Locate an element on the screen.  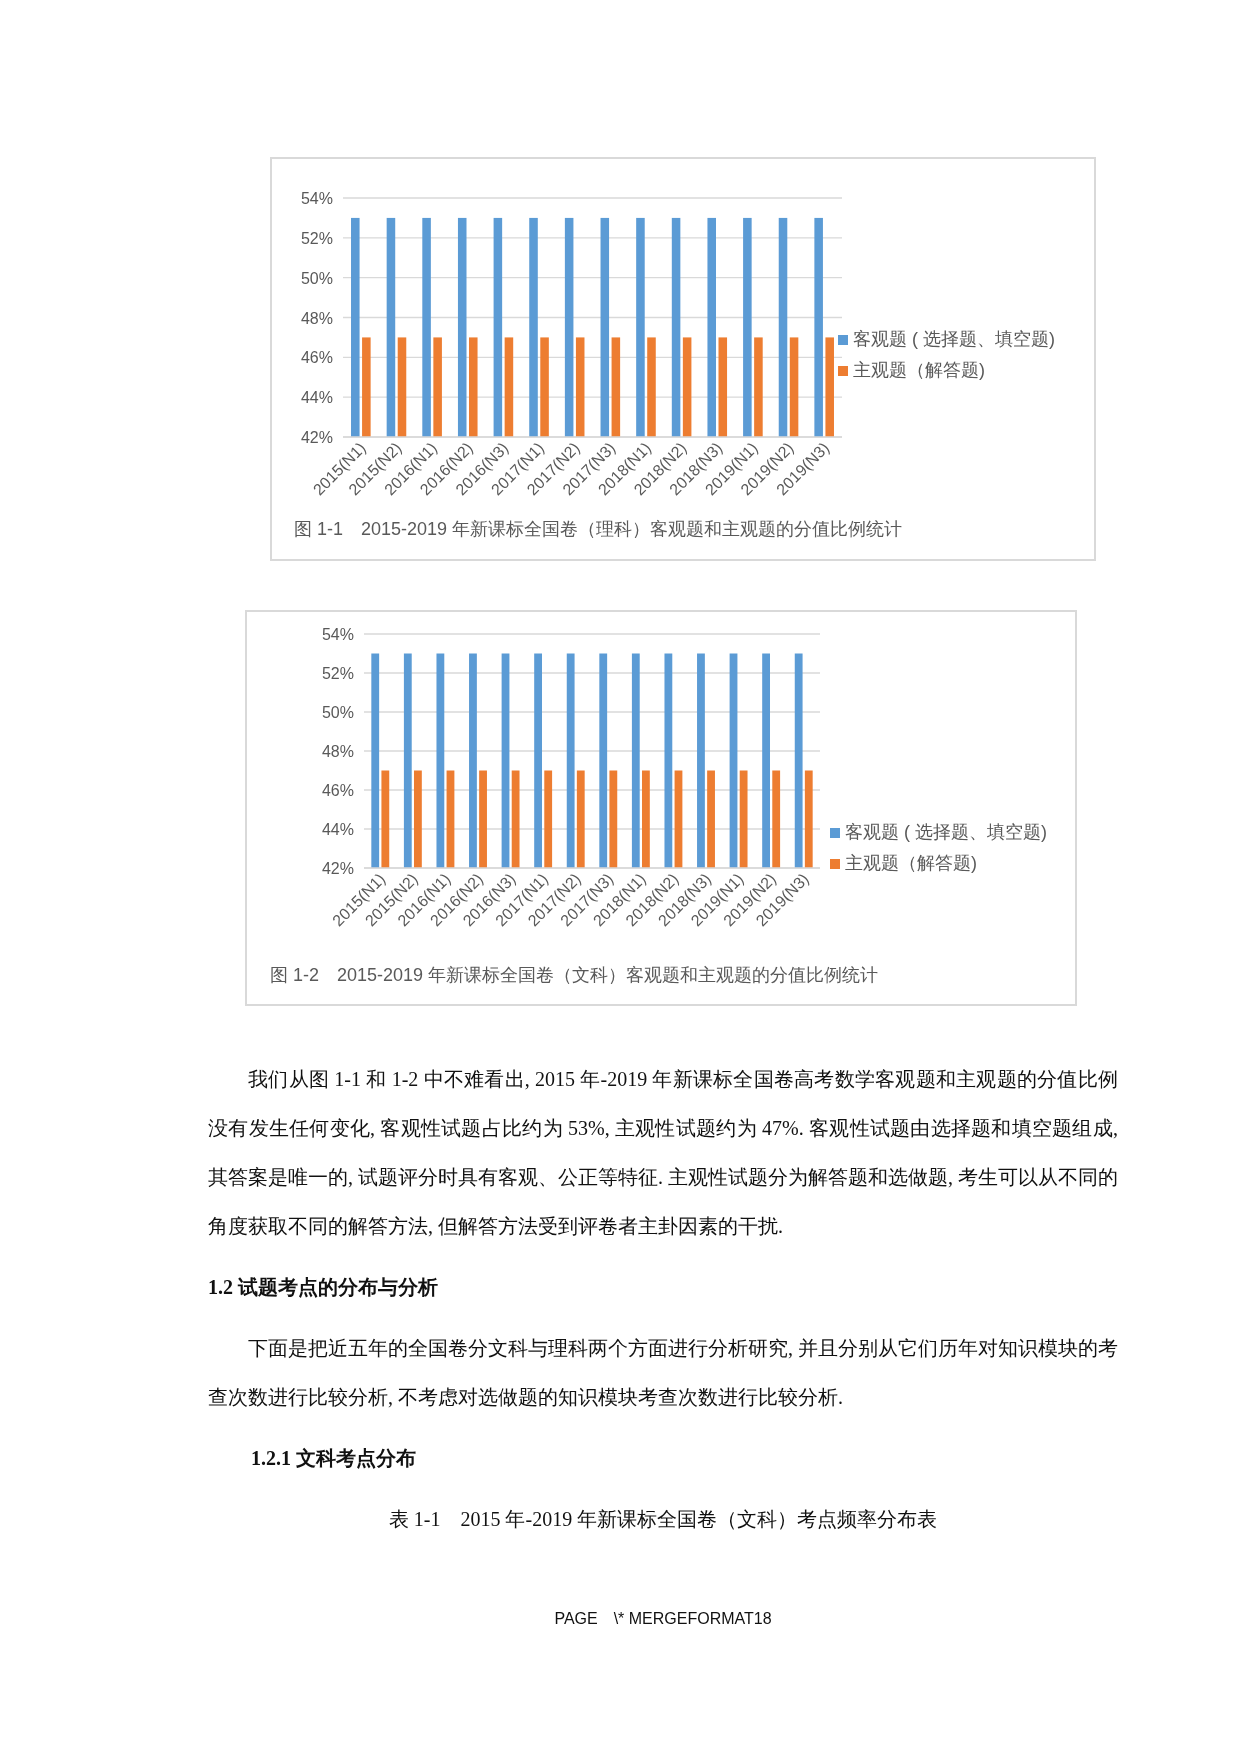
text: 我们从图 1-1 和 1-2 中不难看出, 2015 年-2019 年新课标全国卷高考数学客观题和主观题的分值比例没有发生任何变化, 客观性试题占比约为 53%, 主观性试题约为 47%. 客观性试题由选择题和填空题组成, 其答案是唯一的, 试题评分时具有客观、公正等特征. 主观性试题分为解答题和选做题, 考生可以从不同的角度获取不同的解答方法, 但解答方法受到评卷者主卦因素的干扰. is located at coordinates (663, 1152).